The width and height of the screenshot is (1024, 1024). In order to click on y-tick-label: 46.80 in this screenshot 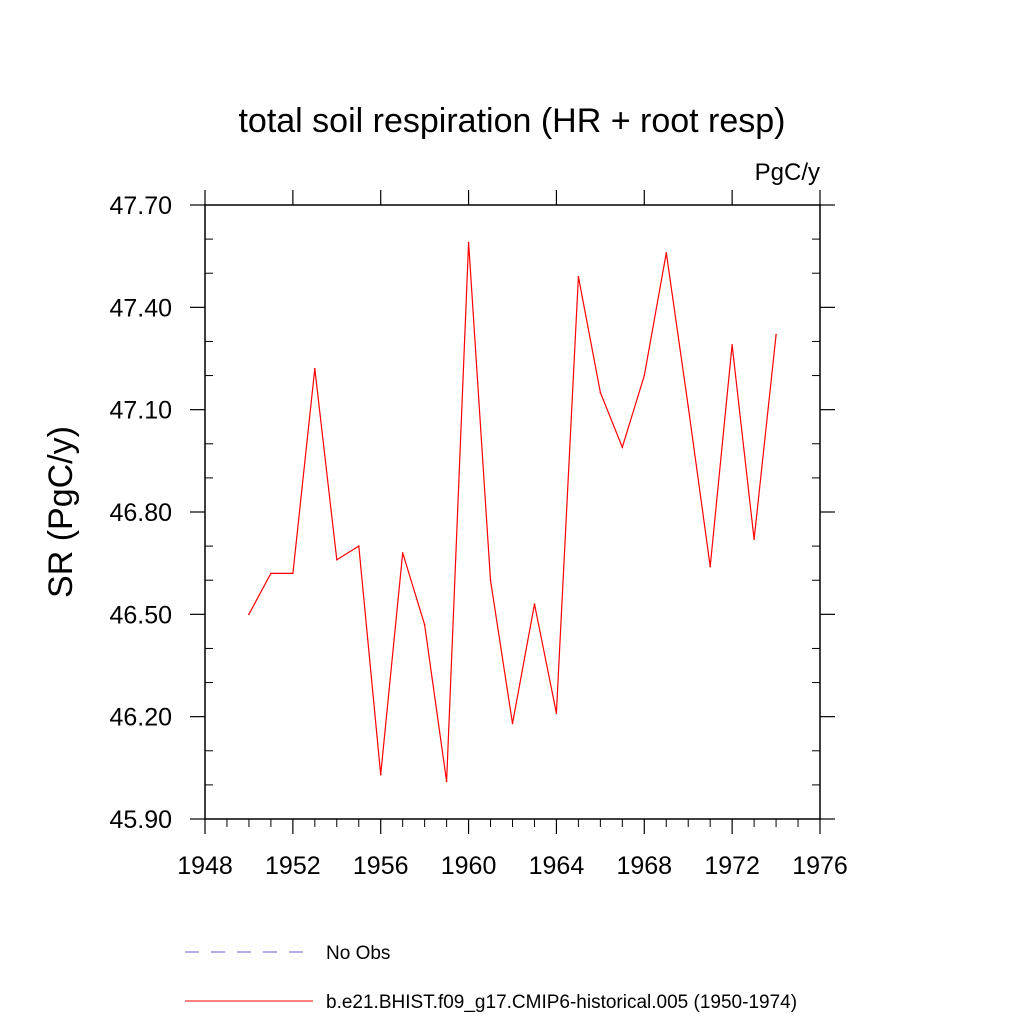, I will do `click(140, 513)`.